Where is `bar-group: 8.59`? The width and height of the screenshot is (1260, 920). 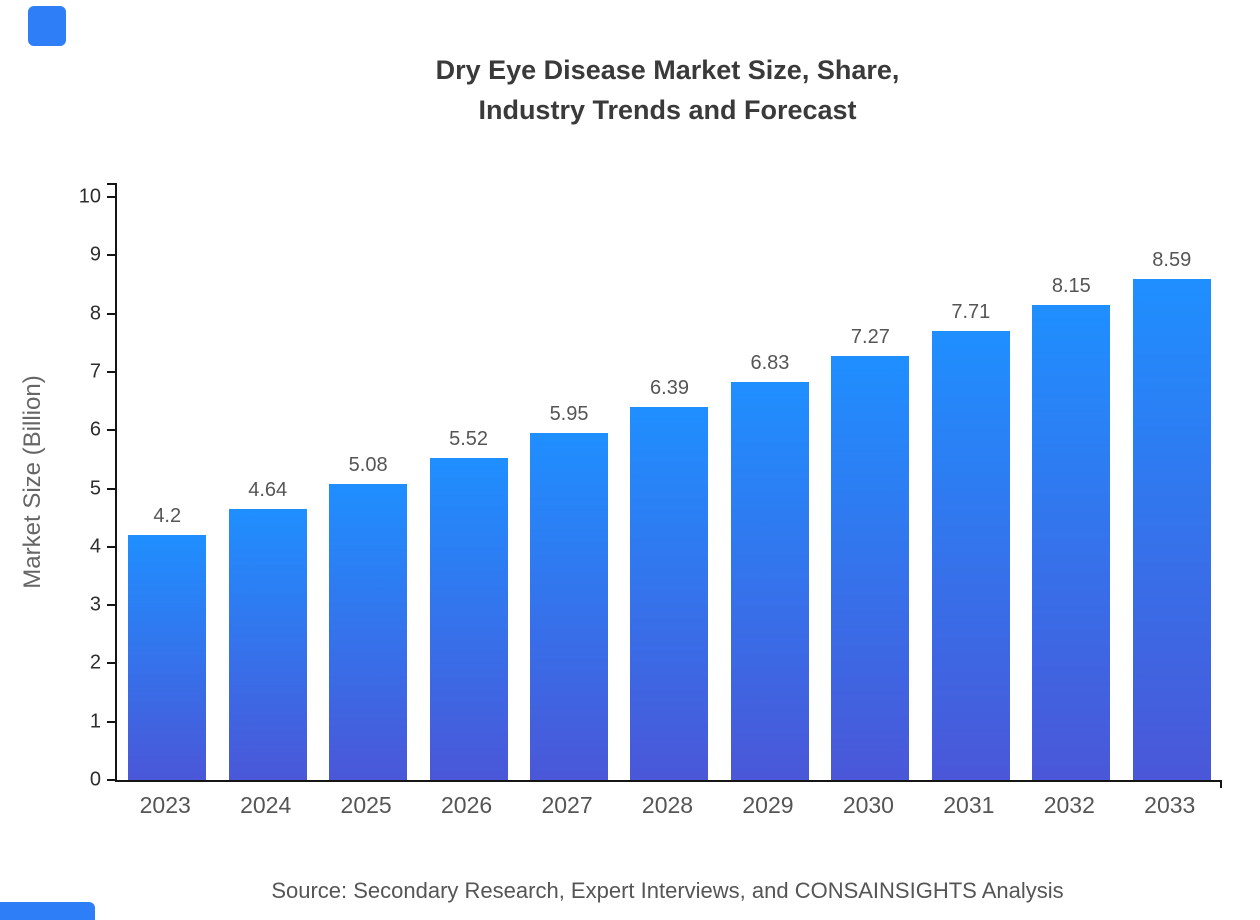
bar-group: 8.59 is located at coordinates (1172, 481).